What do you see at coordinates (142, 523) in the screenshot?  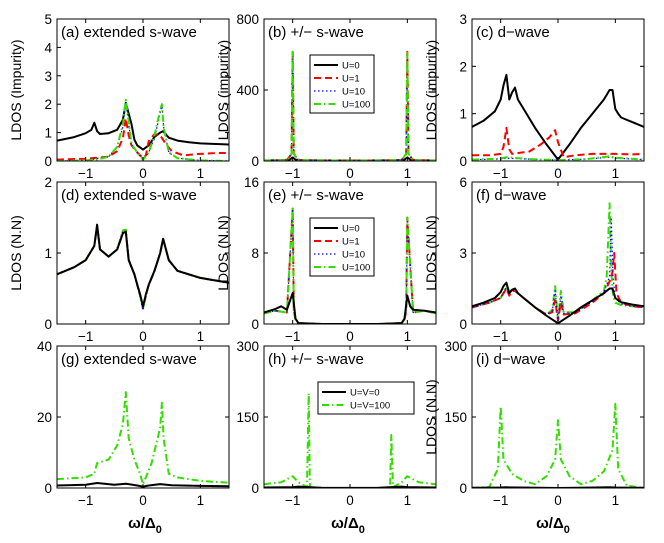 I see `xlabel-main-left: ω/Δ` at bounding box center [142, 523].